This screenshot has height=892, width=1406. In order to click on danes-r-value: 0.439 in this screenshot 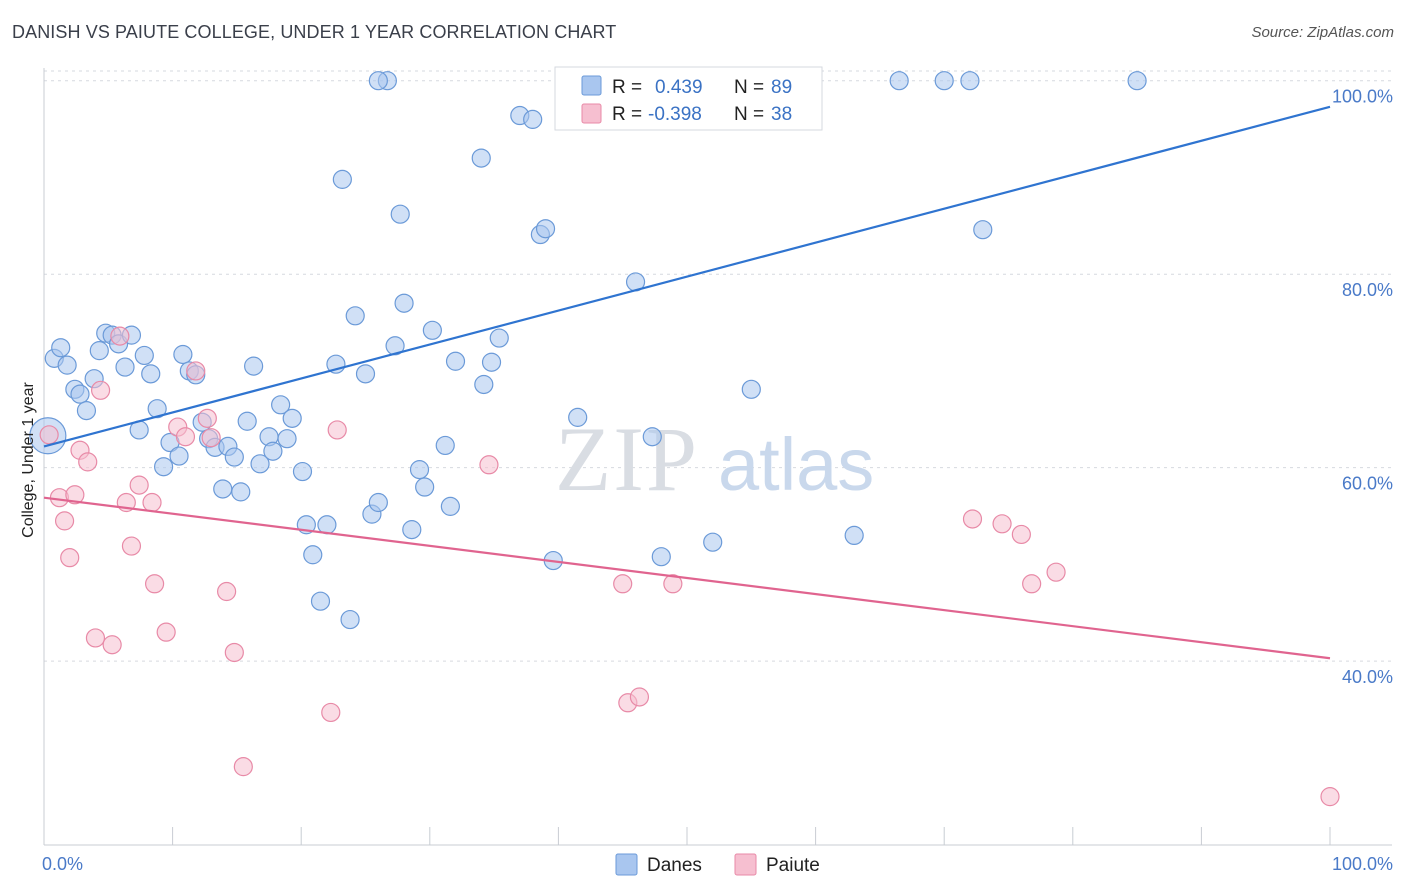, I will do `click(679, 87)`.